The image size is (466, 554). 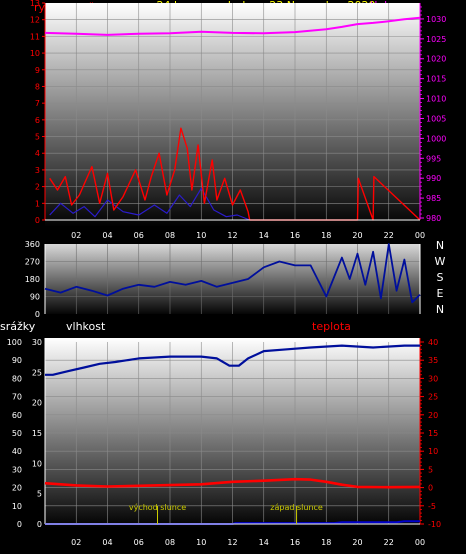 I want to click on pressure-tick-label: 1025, so click(x=436, y=39).